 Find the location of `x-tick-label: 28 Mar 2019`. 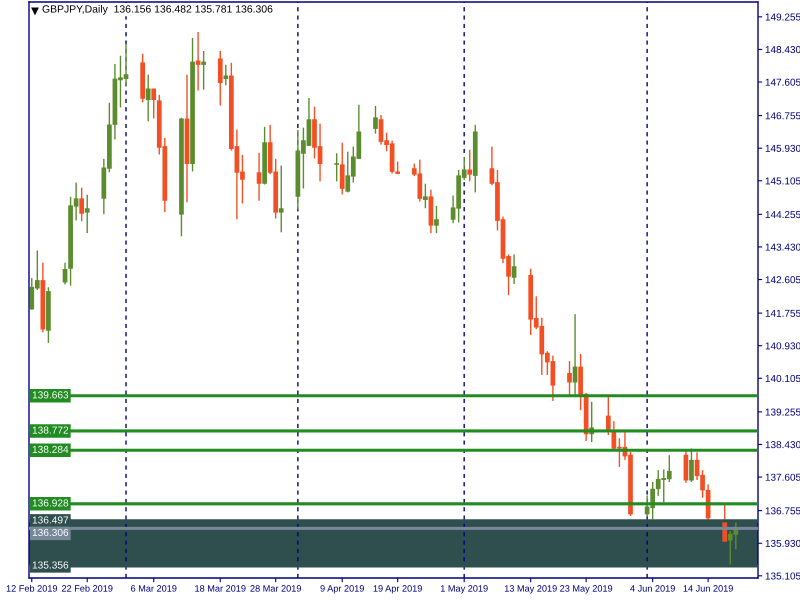

x-tick-label: 28 Mar 2019 is located at coordinates (275, 588).